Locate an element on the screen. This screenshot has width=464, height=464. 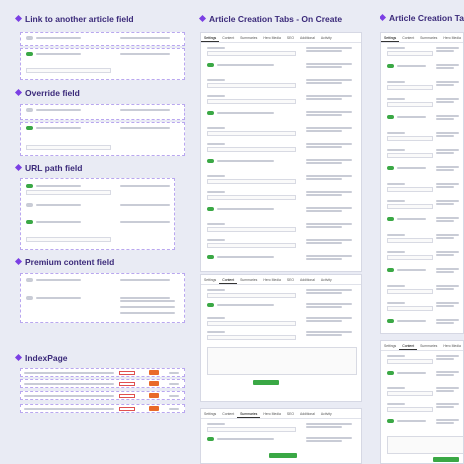
text-area is located at coordinates (282, 361).